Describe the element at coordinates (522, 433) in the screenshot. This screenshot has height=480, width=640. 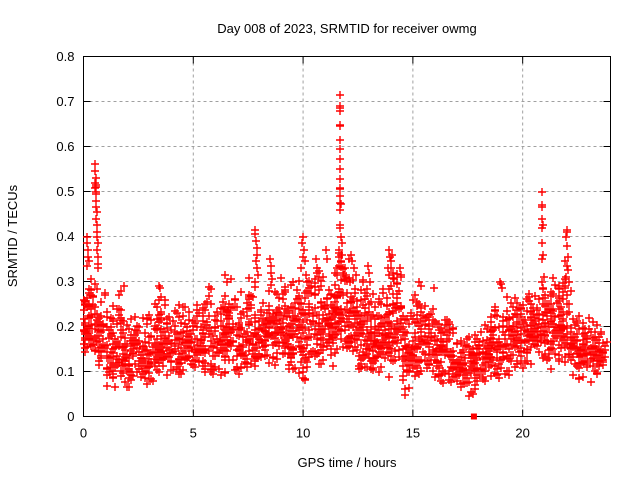
I see `x-tick-label: 20` at that location.